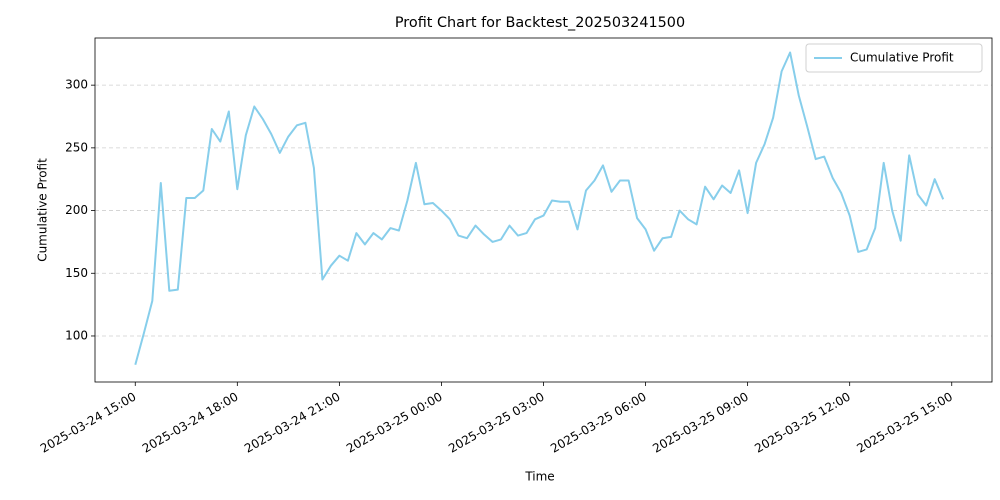  Describe the element at coordinates (904, 423) in the screenshot. I see `x-tick-label: 2025-03-25 15:00` at that location.